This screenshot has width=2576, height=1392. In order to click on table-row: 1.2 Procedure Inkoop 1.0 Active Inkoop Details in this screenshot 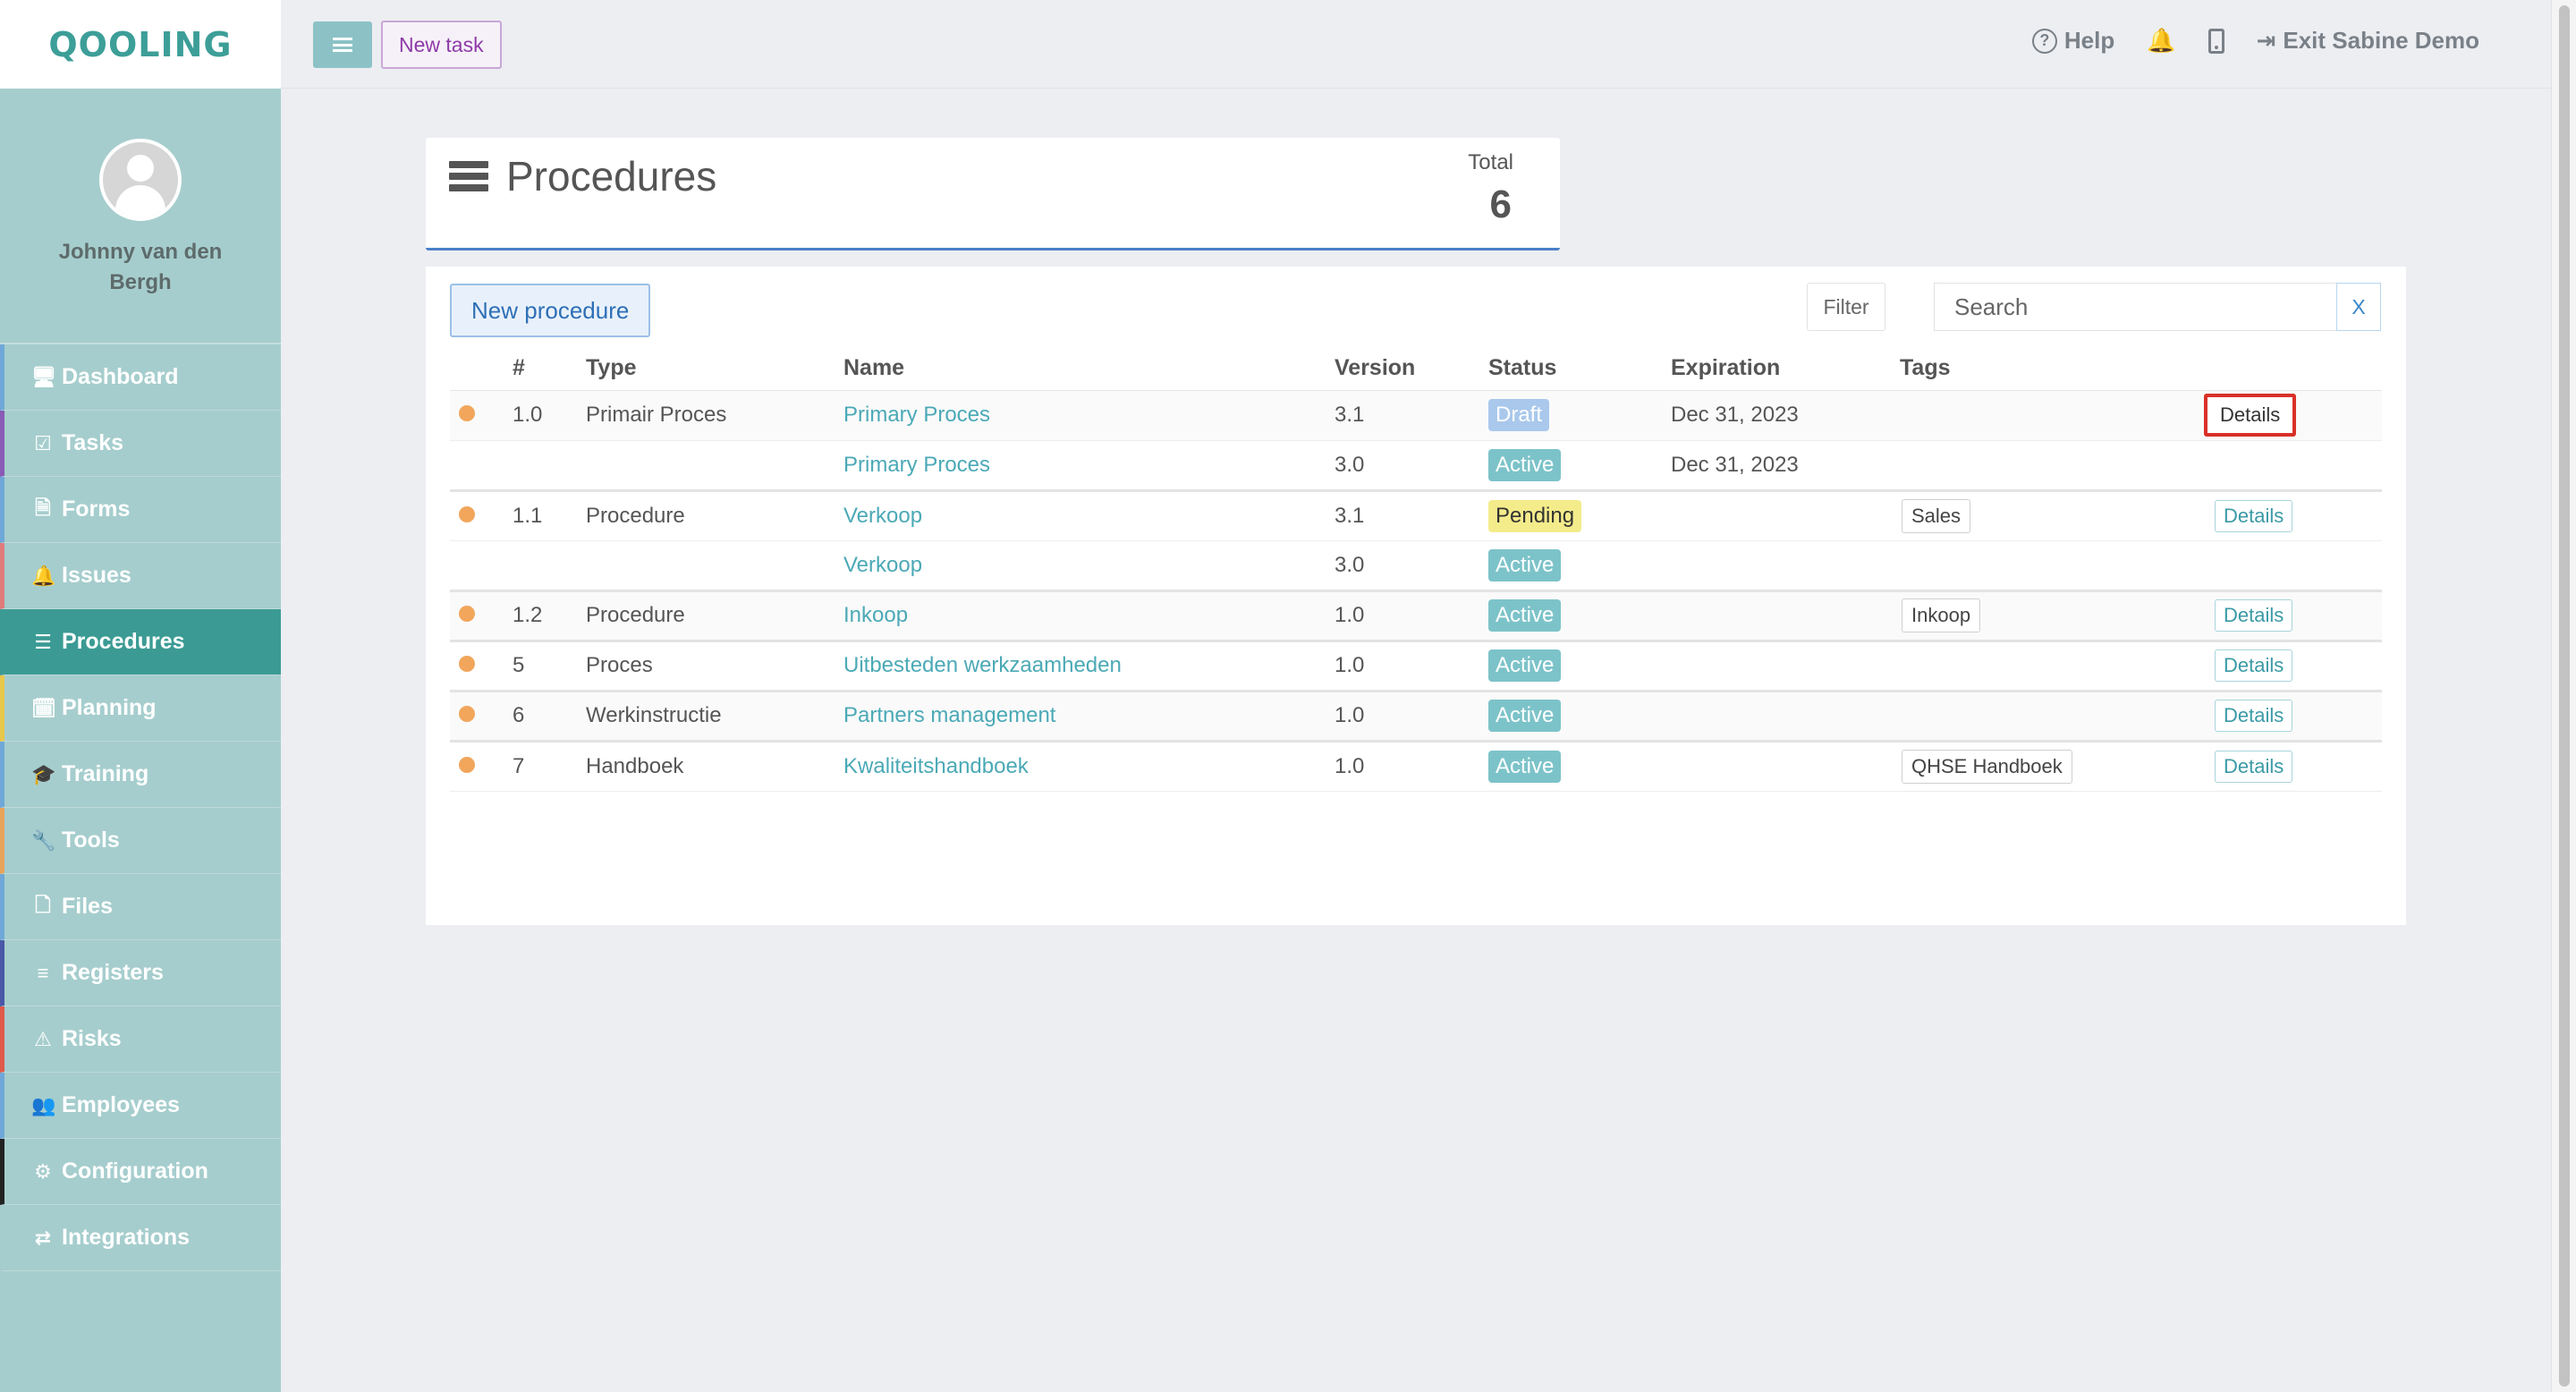, I will do `click(1416, 616)`.